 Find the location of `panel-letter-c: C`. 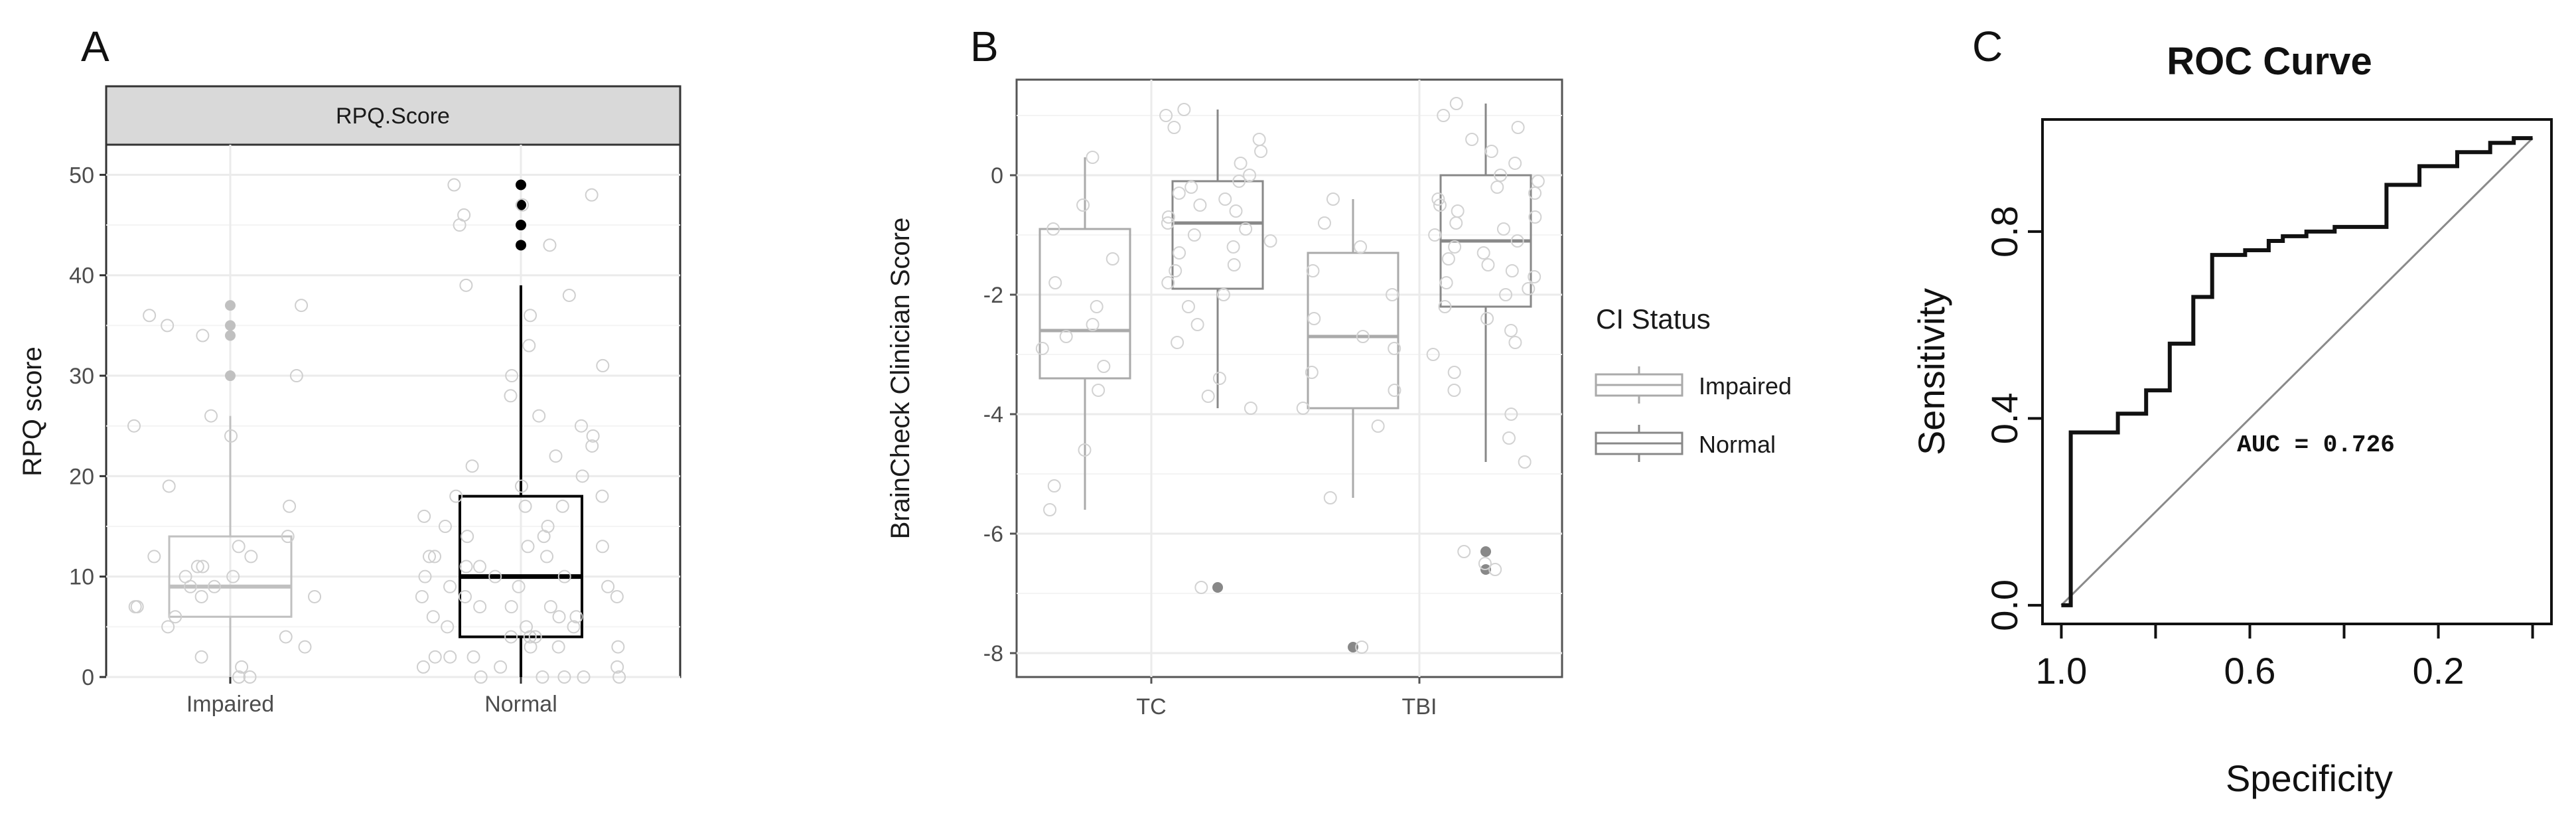

panel-letter-c: C is located at coordinates (1988, 47).